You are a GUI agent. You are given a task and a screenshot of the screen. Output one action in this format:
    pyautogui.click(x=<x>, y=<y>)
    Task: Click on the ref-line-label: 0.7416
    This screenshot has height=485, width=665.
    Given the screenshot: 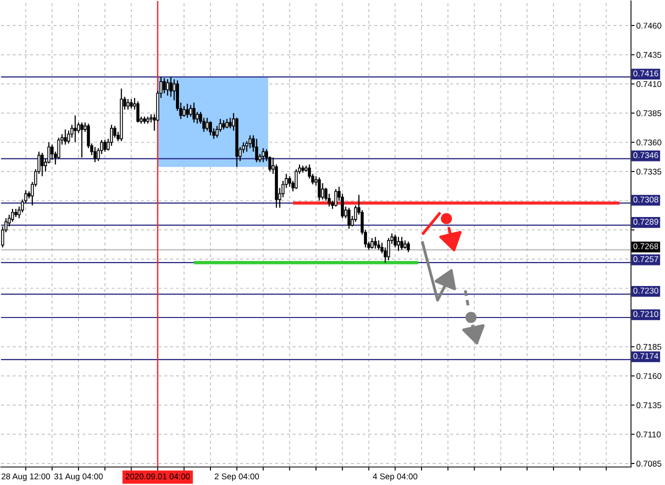 What is the action you would take?
    pyautogui.click(x=645, y=73)
    